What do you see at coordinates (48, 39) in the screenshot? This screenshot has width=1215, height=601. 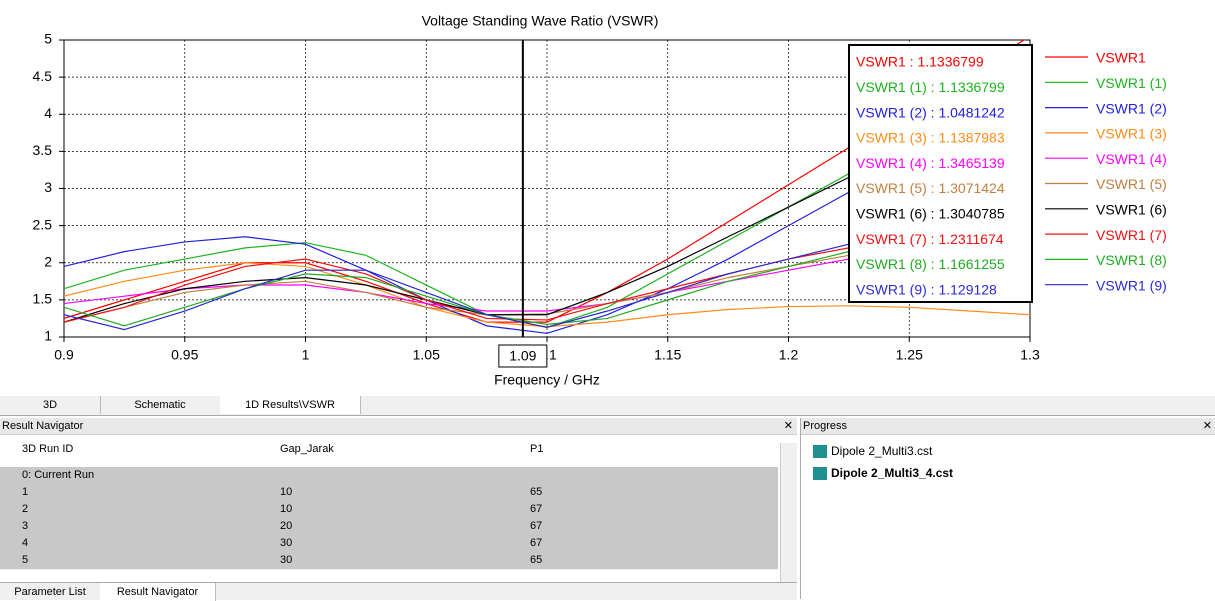 I see `y-tick-label: 5` at bounding box center [48, 39].